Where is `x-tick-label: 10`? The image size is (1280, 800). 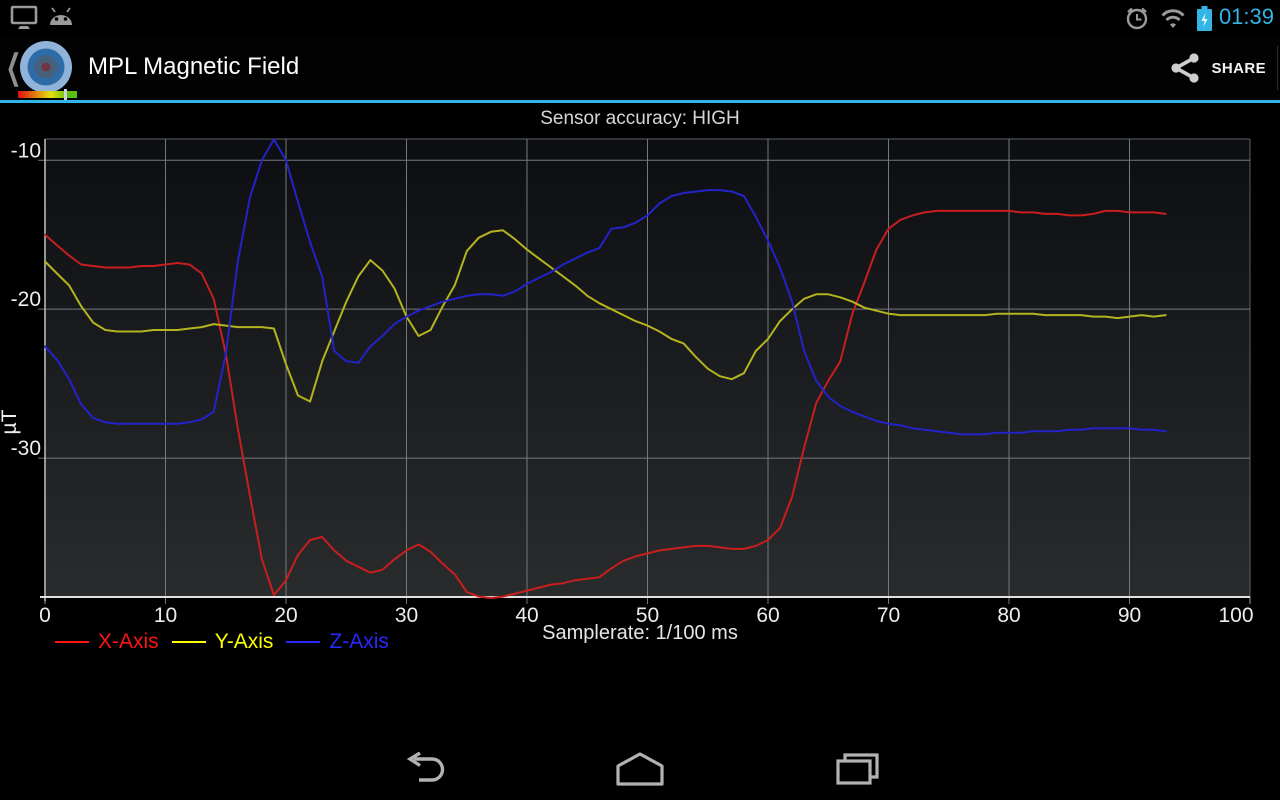 x-tick-label: 10 is located at coordinates (165, 615).